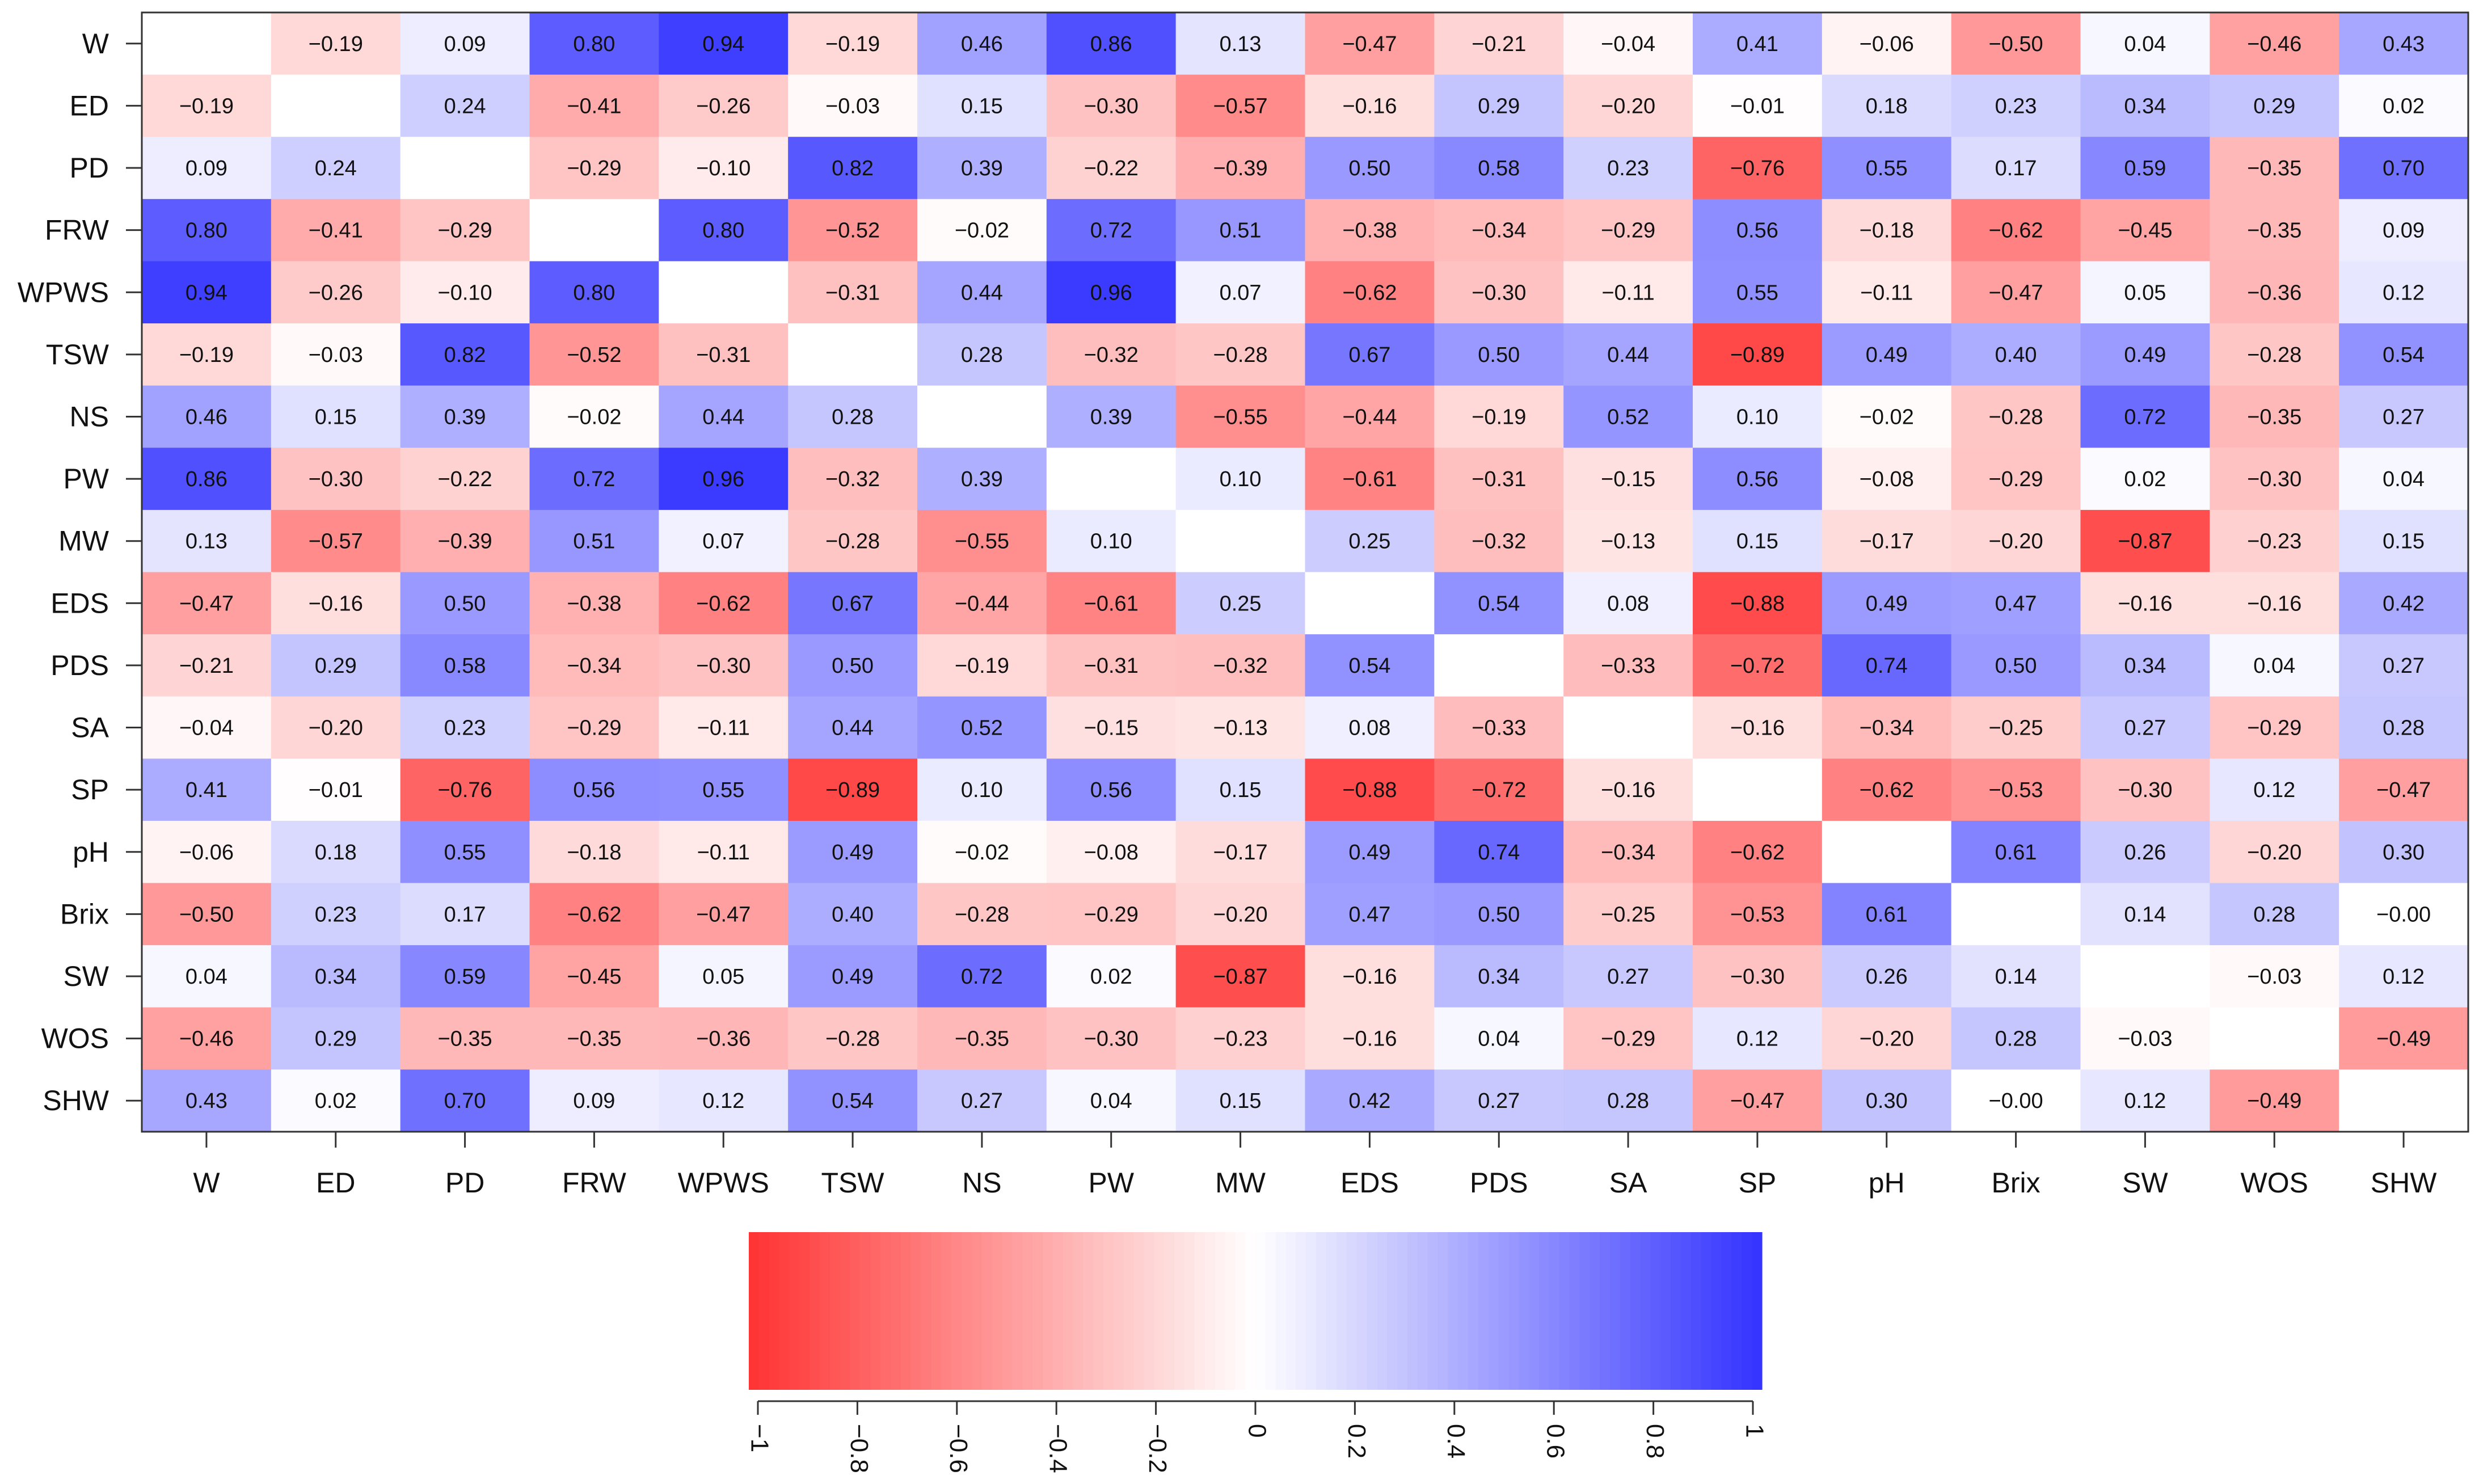 This screenshot has height=1484, width=2479. Describe the element at coordinates (853, 168) in the screenshot. I see `cell-value-label: 0.82` at that location.